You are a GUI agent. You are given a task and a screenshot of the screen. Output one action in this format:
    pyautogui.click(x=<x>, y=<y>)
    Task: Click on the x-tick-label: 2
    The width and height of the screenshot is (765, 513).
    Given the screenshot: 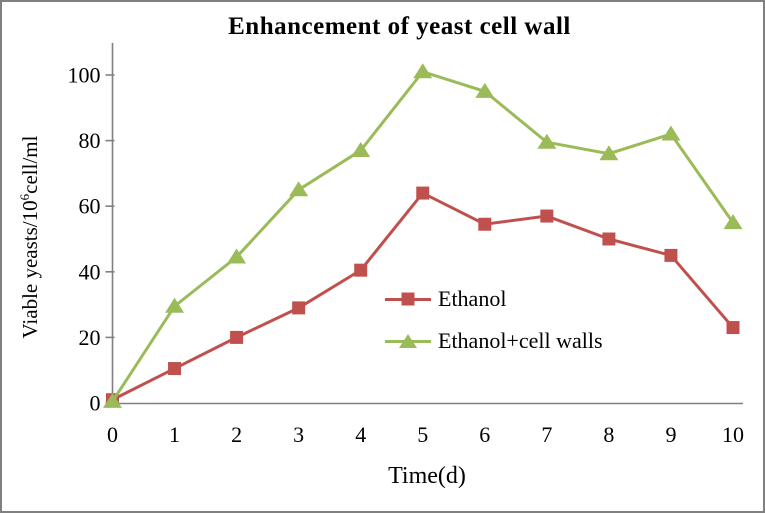 What is the action you would take?
    pyautogui.click(x=236, y=434)
    